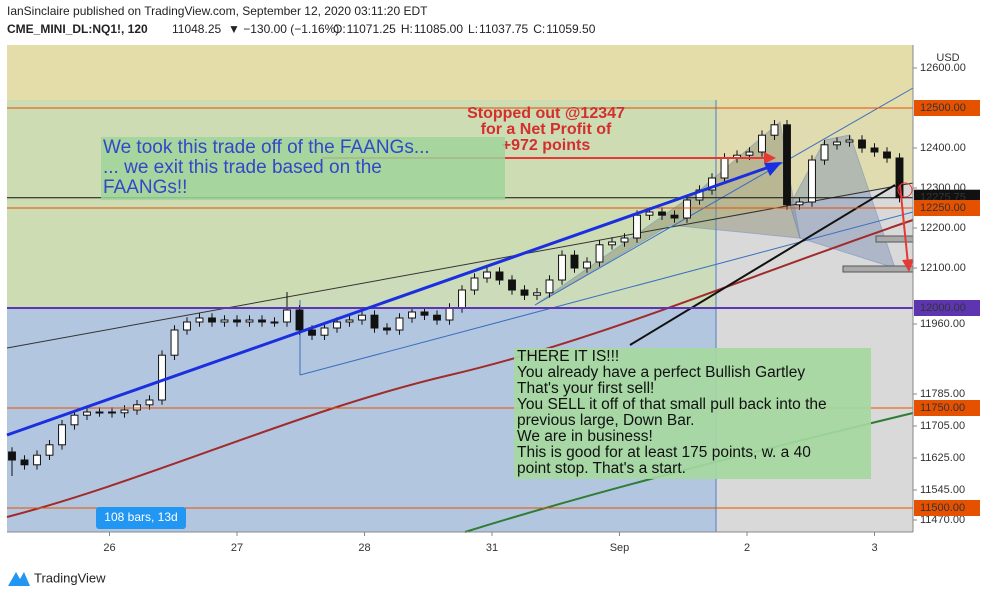 The image size is (987, 597). What do you see at coordinates (943, 148) in the screenshot?
I see `y-tick-label: 12400.00` at bounding box center [943, 148].